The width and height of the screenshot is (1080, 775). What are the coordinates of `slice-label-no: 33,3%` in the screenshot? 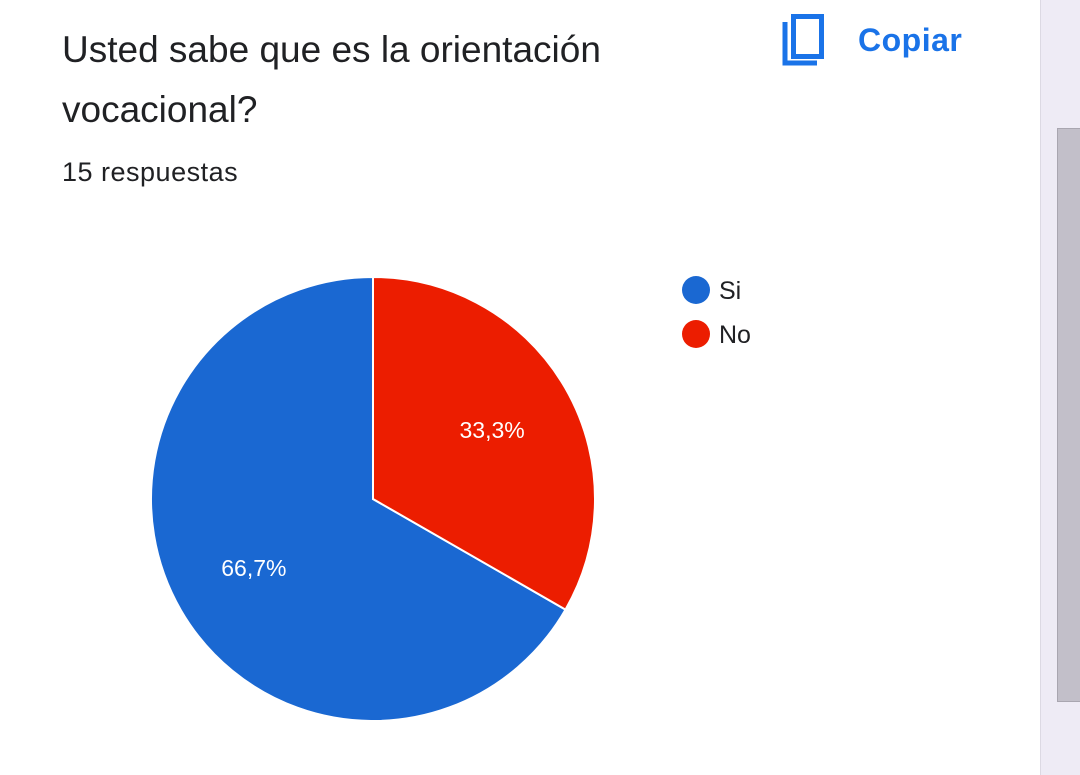 It's located at (492, 430).